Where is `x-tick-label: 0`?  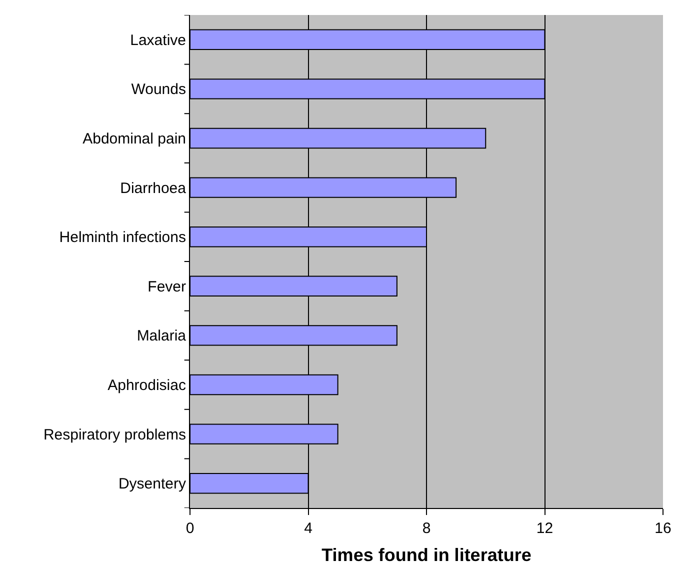
x-tick-label: 0 is located at coordinates (190, 528).